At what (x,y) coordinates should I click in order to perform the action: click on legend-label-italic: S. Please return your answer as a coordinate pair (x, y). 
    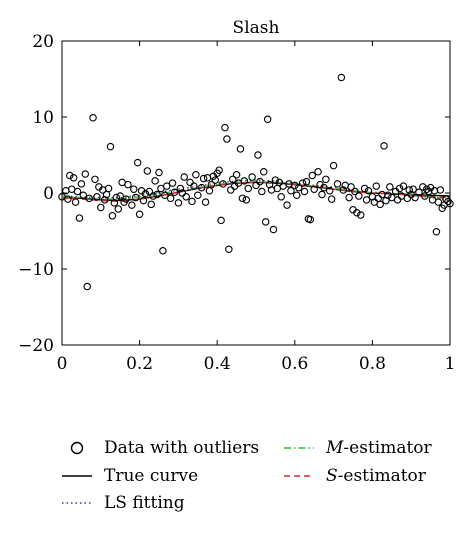
    Looking at the image, I should click on (332, 476).